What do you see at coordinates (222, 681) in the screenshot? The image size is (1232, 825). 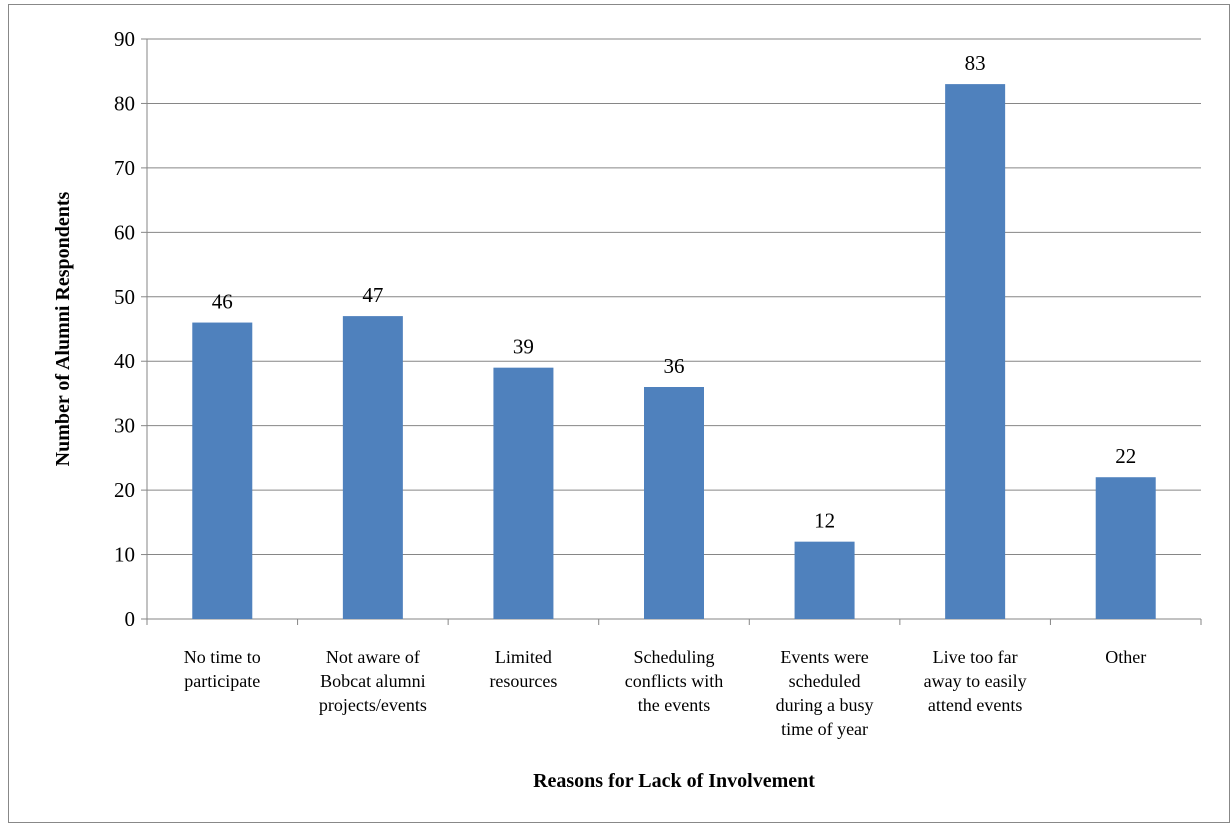 I see `category-label-line: participate` at bounding box center [222, 681].